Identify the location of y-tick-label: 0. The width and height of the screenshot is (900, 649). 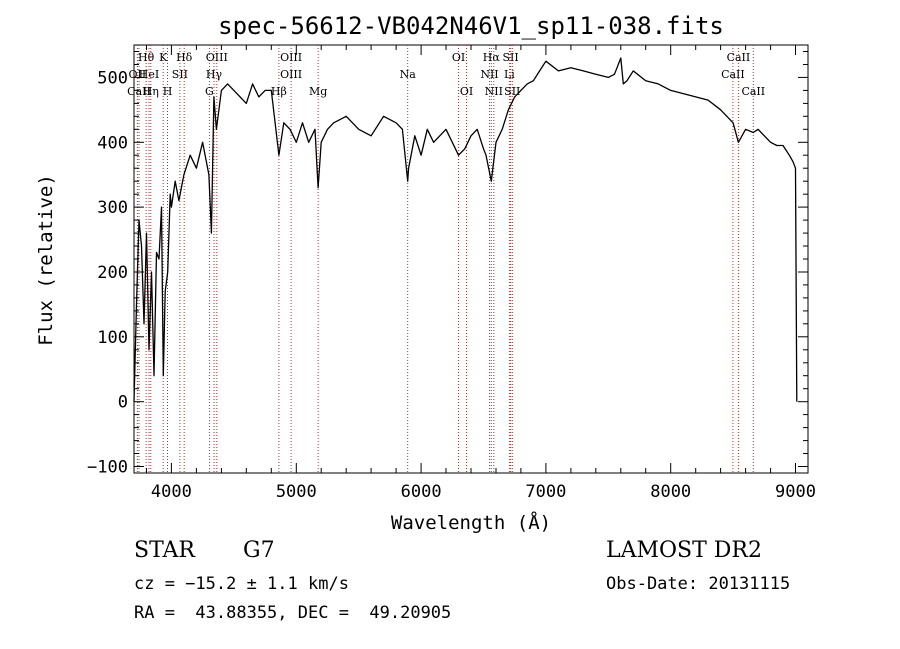
(123, 403).